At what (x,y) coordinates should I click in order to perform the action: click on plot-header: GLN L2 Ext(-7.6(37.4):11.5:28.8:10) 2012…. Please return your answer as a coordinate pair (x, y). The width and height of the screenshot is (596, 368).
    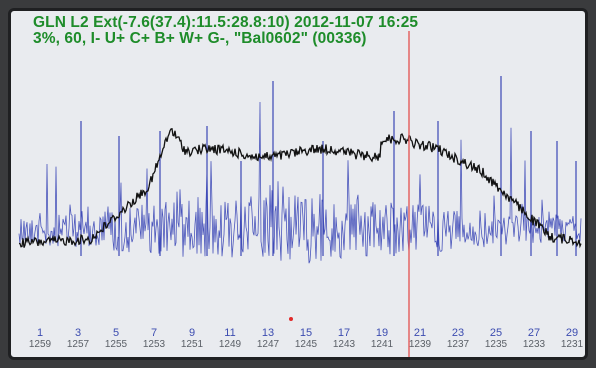
    Looking at the image, I should click on (225, 31).